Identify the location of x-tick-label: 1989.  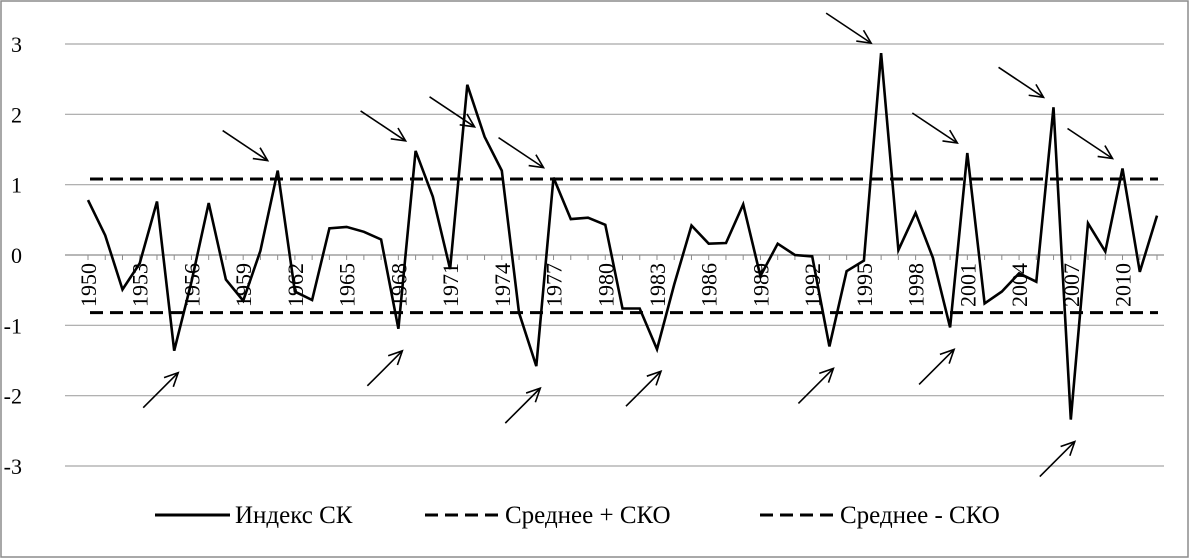
(760, 285).